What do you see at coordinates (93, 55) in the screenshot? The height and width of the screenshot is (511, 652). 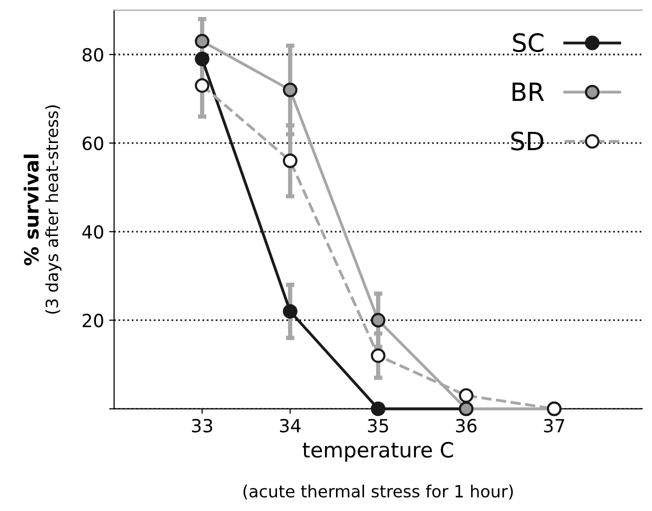 I see `y-tick-label: 80` at bounding box center [93, 55].